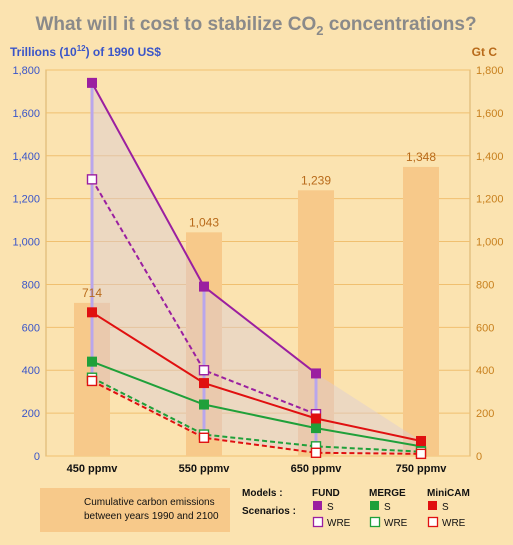 The image size is (513, 545). Describe the element at coordinates (421, 311) in the screenshot. I see `emission-bar` at that location.